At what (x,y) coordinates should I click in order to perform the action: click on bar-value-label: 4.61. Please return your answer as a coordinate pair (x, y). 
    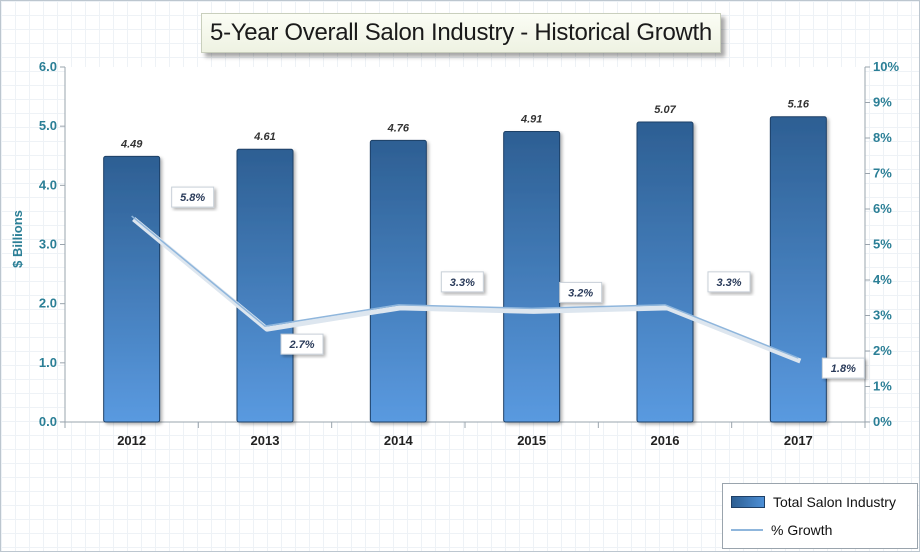
    Looking at the image, I should click on (264, 137).